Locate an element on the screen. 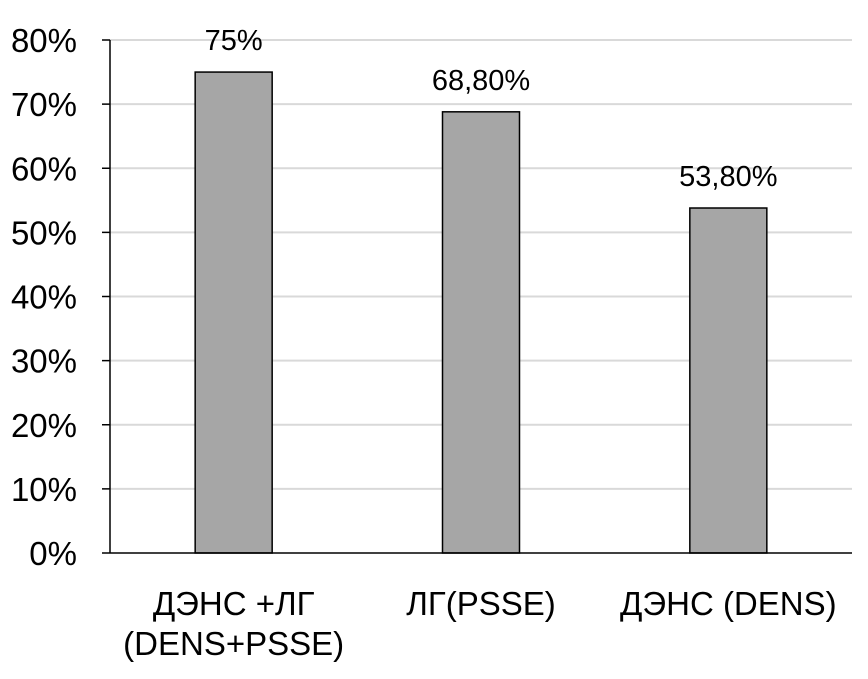 This screenshot has width=868, height=679. y-tick-label: 40% is located at coordinates (44, 297).